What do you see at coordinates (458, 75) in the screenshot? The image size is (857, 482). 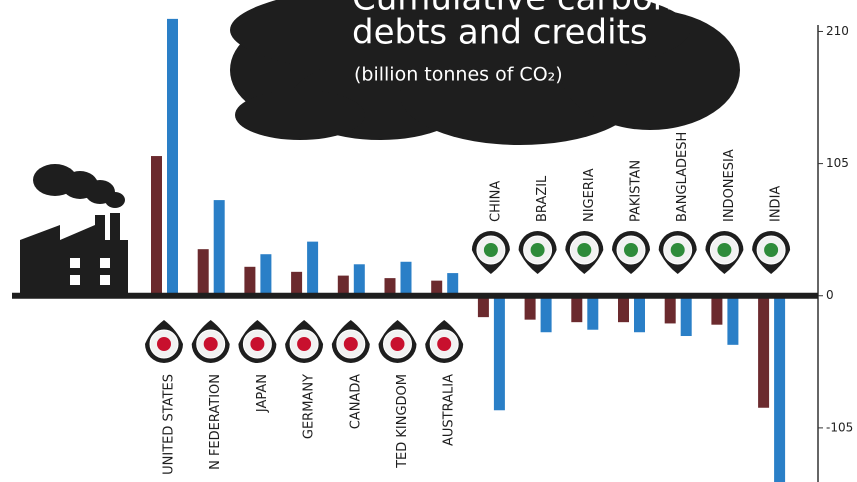 I see `unit-label: (billion tonnes of CO₂)` at bounding box center [458, 75].